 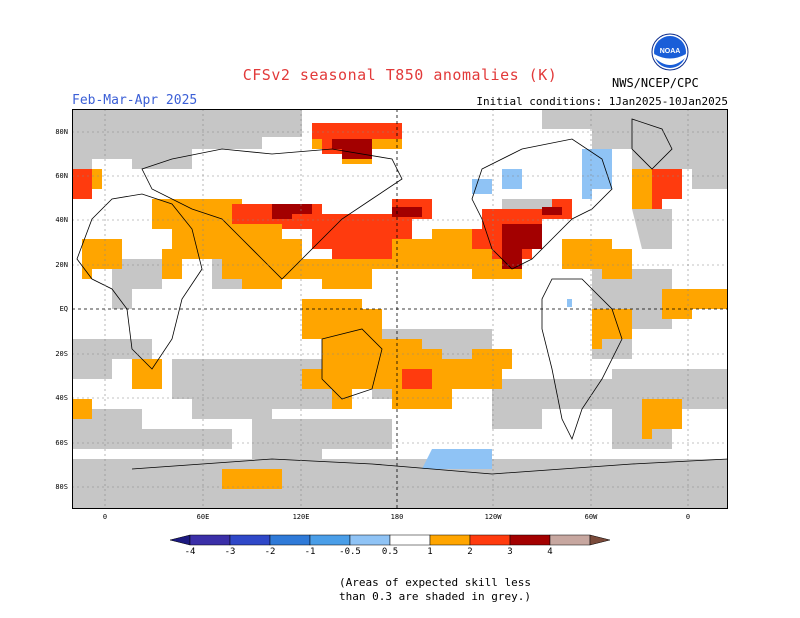 I want to click on lat-label: 20N, so click(x=61, y=265).